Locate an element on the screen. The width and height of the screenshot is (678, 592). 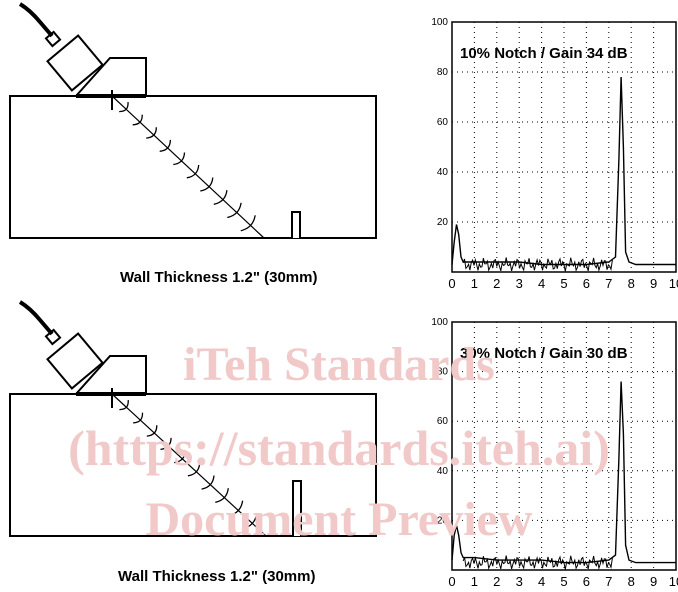
watermark-line2: (https://standards.iteh.ai) is located at coordinates (339, 448).